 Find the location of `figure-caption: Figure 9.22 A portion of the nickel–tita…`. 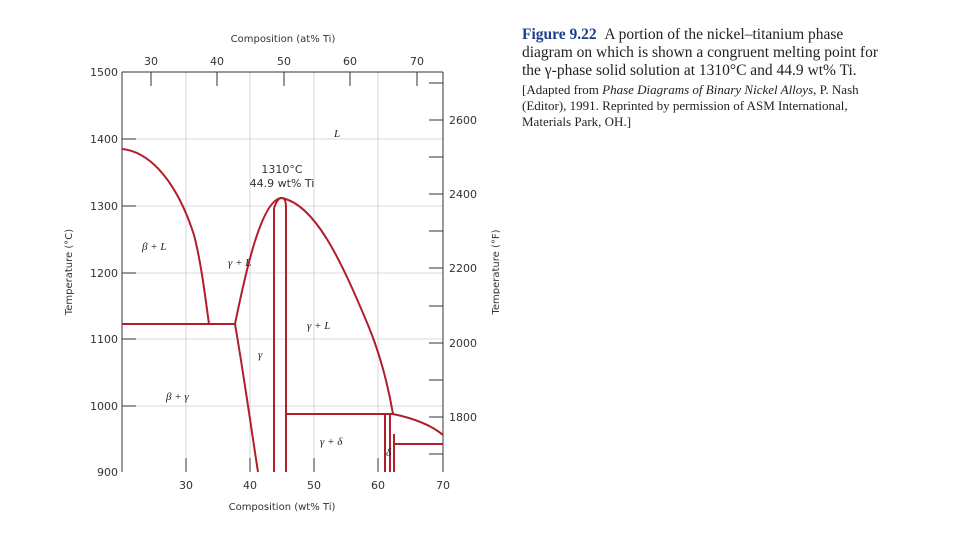

figure-caption: Figure 9.22 A portion of the nickel–tita… is located at coordinates (709, 78).